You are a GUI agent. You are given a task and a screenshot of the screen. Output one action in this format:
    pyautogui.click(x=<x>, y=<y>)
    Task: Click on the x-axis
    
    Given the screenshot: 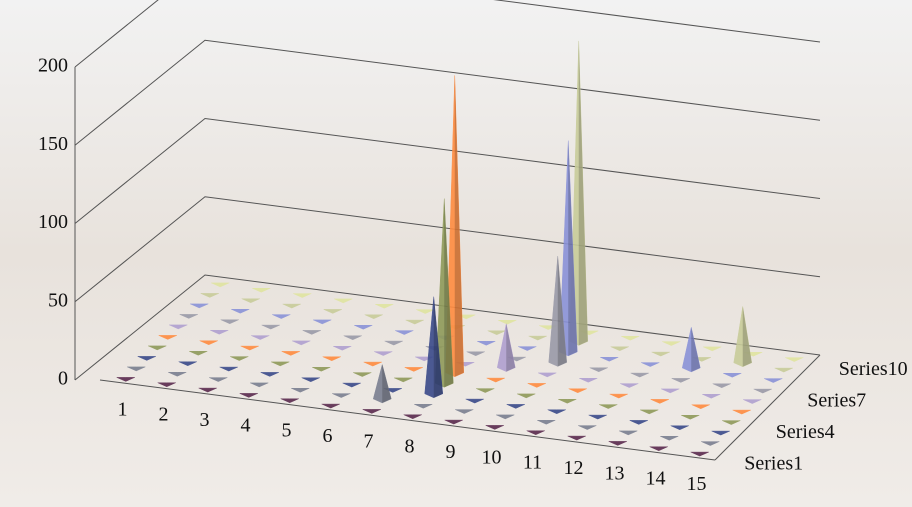 What is the action you would take?
    pyautogui.click(x=407, y=420)
    